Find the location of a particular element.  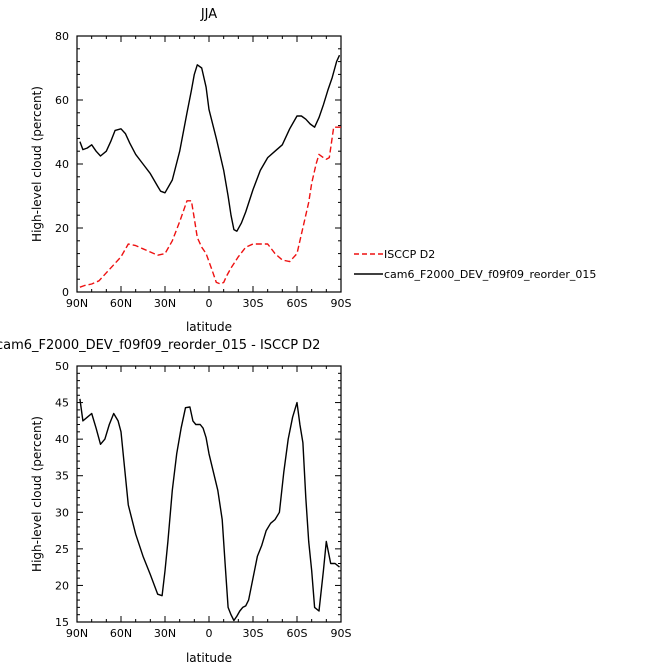

panel-2-lines is located at coordinates (209, 510).